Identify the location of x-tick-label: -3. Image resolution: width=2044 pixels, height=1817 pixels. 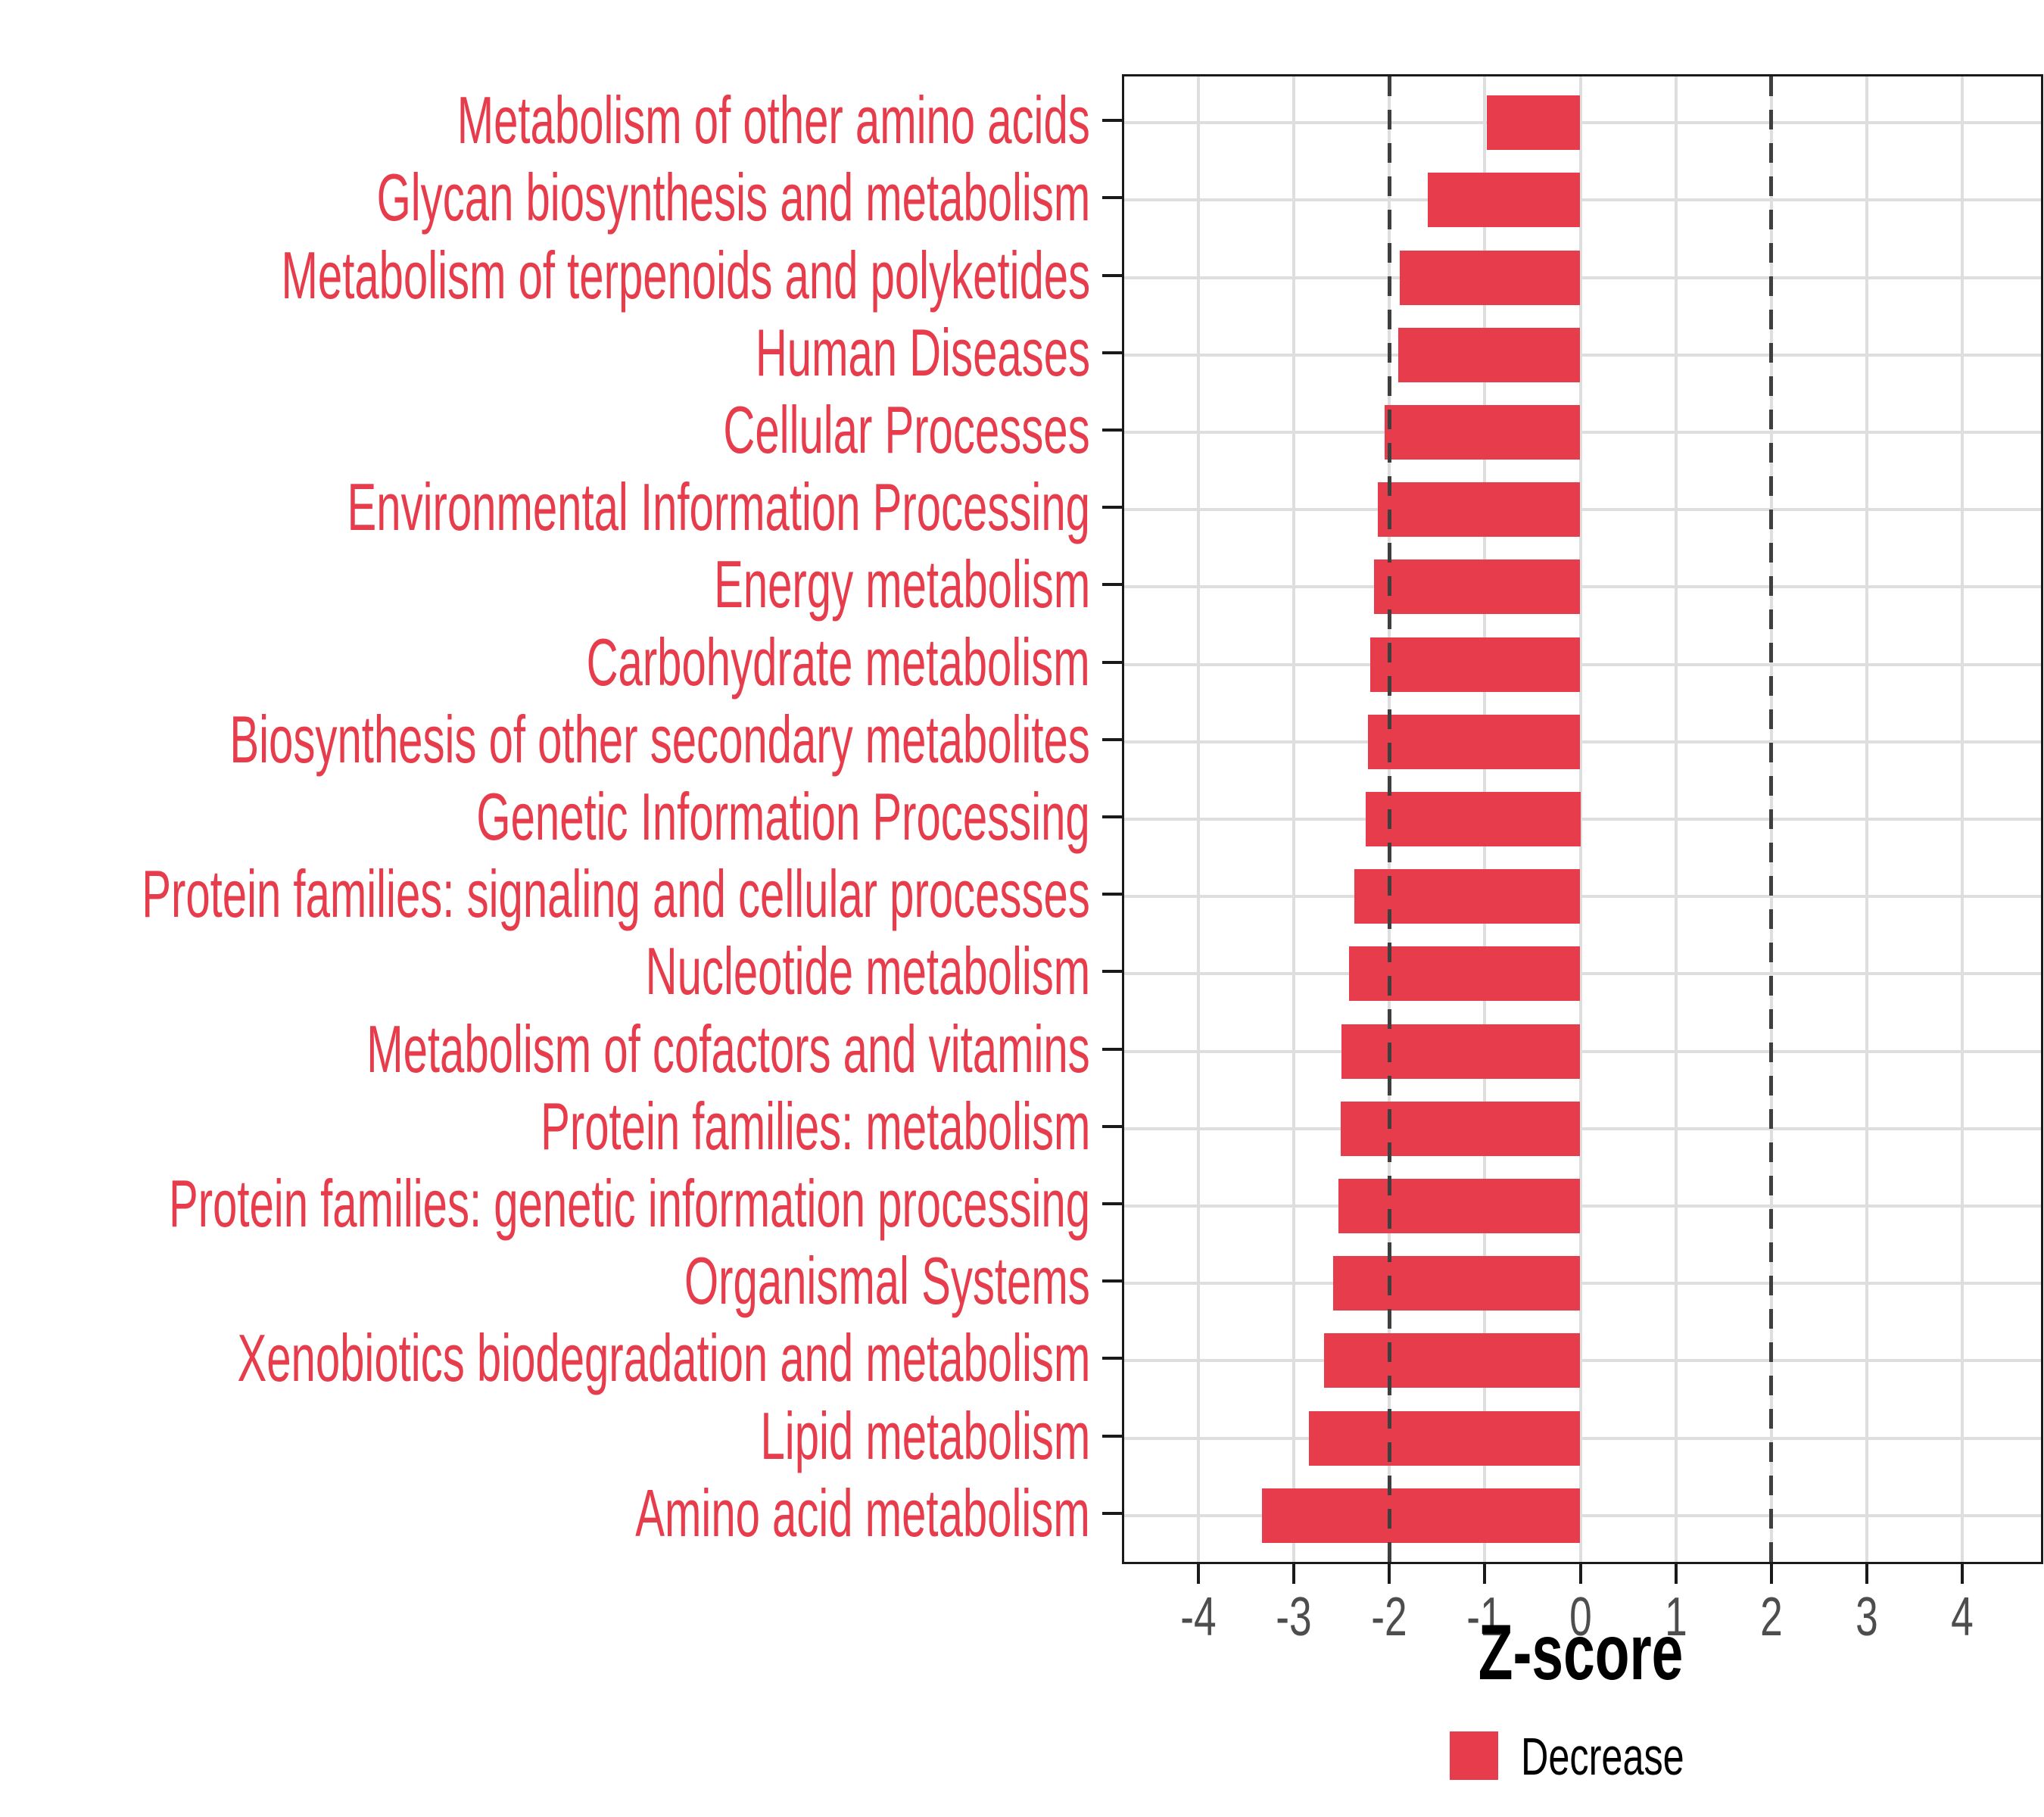
(1294, 1617).